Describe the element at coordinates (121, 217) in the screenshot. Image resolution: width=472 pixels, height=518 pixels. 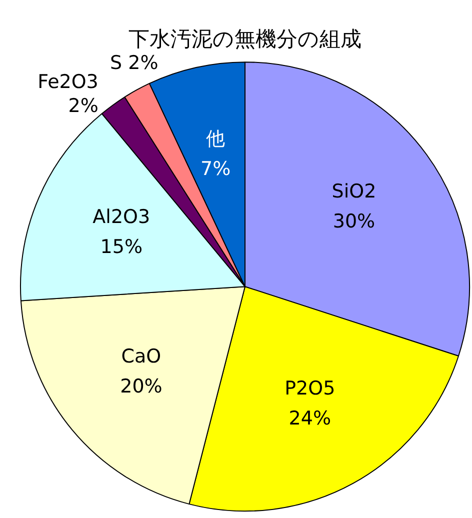
I see `slice-label: Al2O3` at that location.